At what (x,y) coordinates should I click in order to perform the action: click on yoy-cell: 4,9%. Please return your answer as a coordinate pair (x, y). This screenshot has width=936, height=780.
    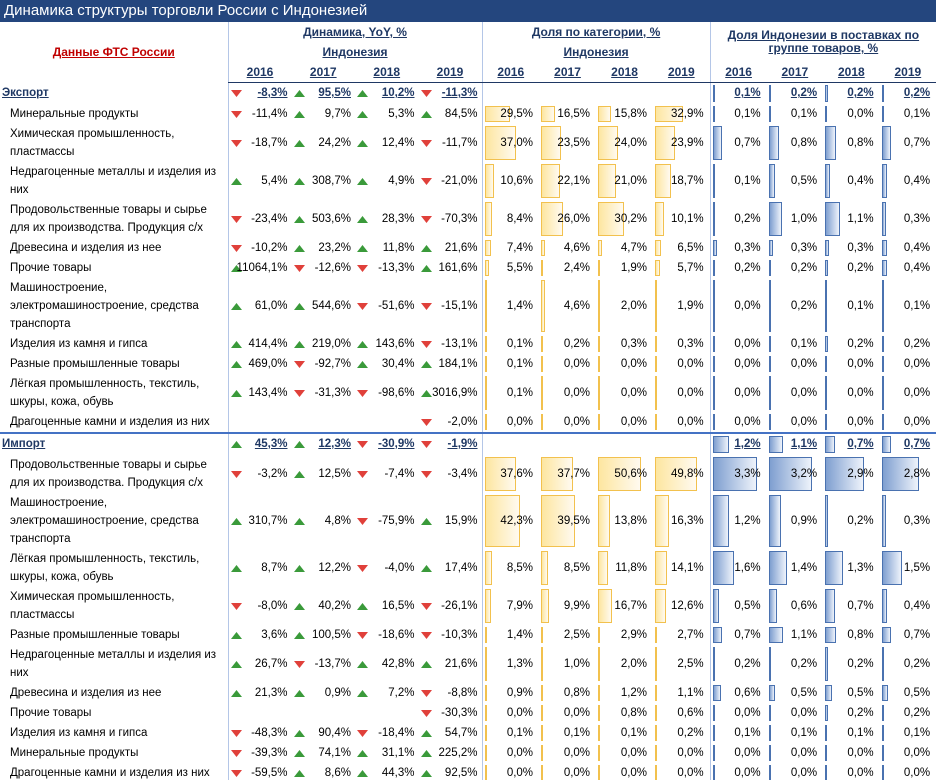
    Looking at the image, I should click on (387, 181).